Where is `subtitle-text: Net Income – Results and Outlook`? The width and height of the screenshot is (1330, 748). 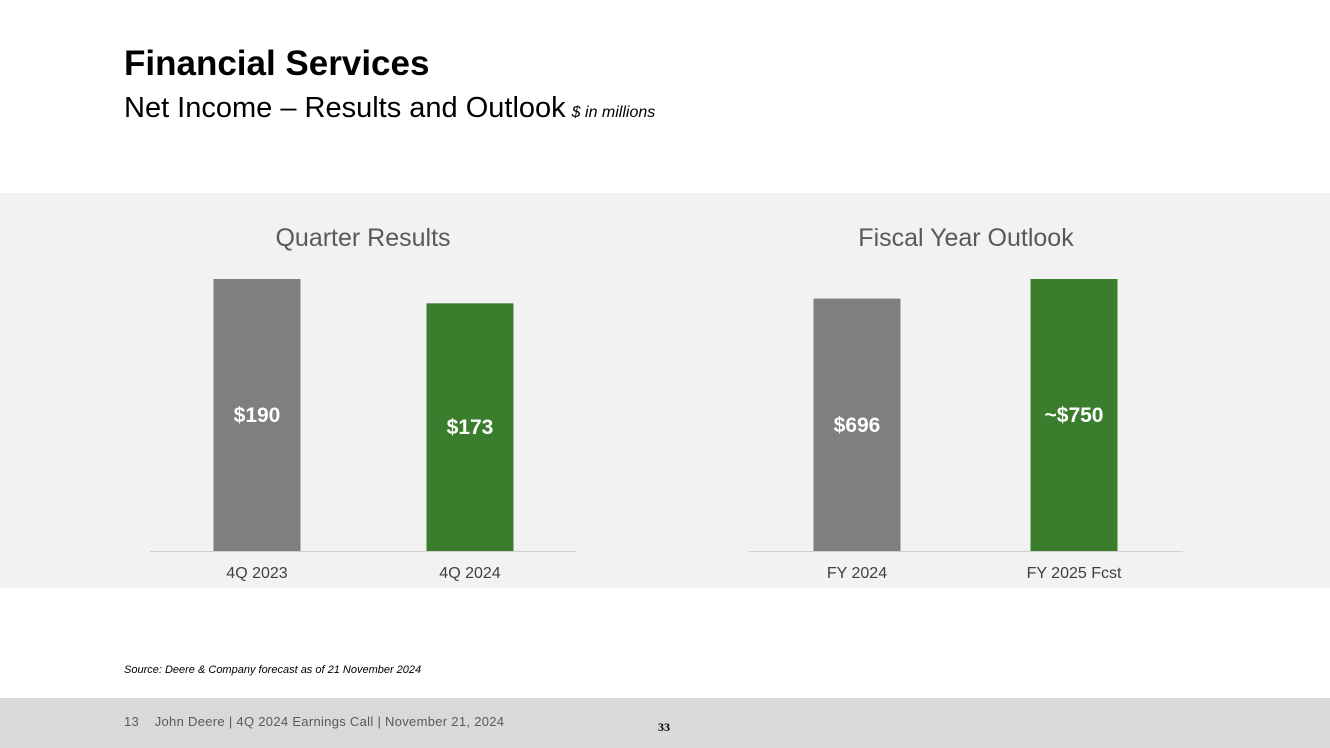
subtitle-text: Net Income – Results and Outlook is located at coordinates (345, 108).